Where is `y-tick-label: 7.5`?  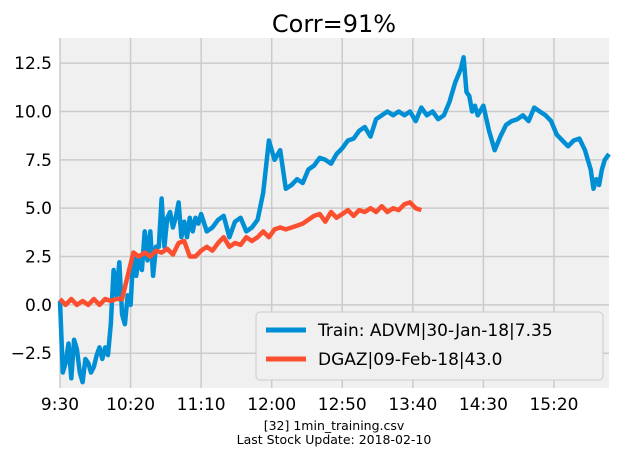 y-tick-label: 7.5 is located at coordinates (38, 161).